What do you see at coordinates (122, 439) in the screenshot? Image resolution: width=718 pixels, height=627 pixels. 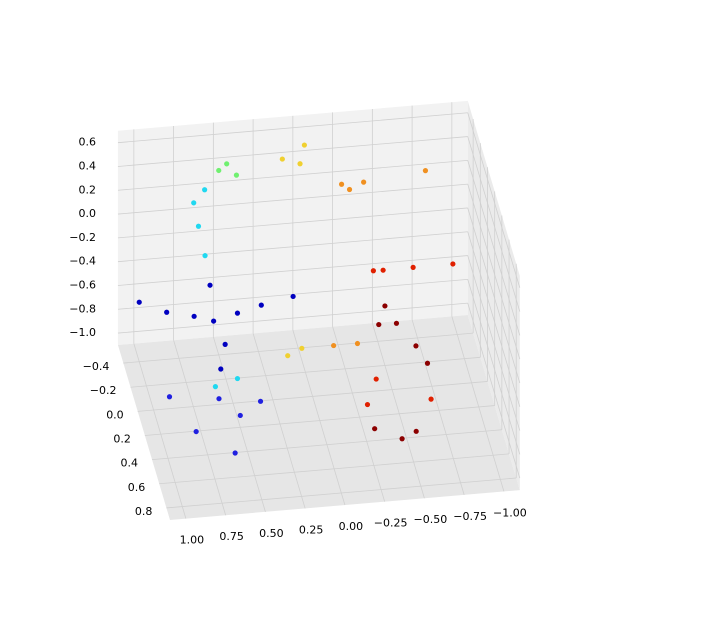 I see `y-tick-label: 0.2` at bounding box center [122, 439].